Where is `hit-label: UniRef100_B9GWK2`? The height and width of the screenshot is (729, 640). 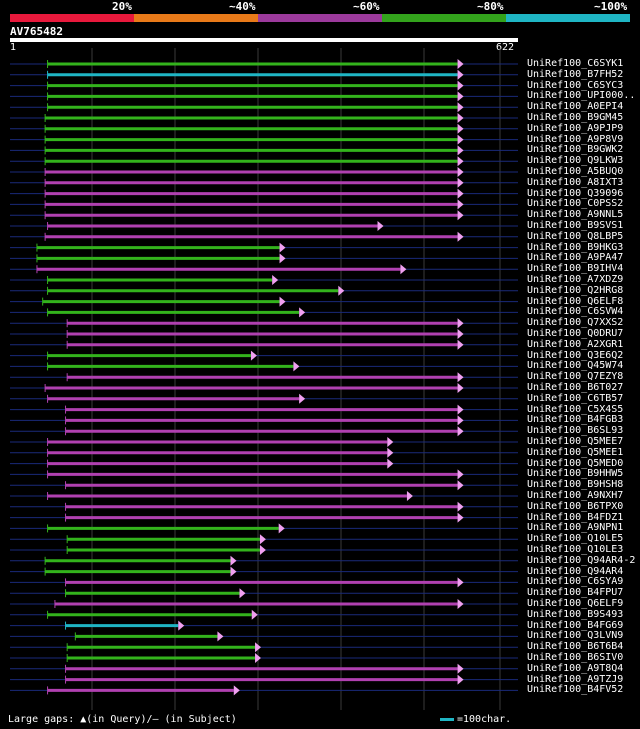
hit-label: UniRef100_B9GWK2 is located at coordinates (575, 150).